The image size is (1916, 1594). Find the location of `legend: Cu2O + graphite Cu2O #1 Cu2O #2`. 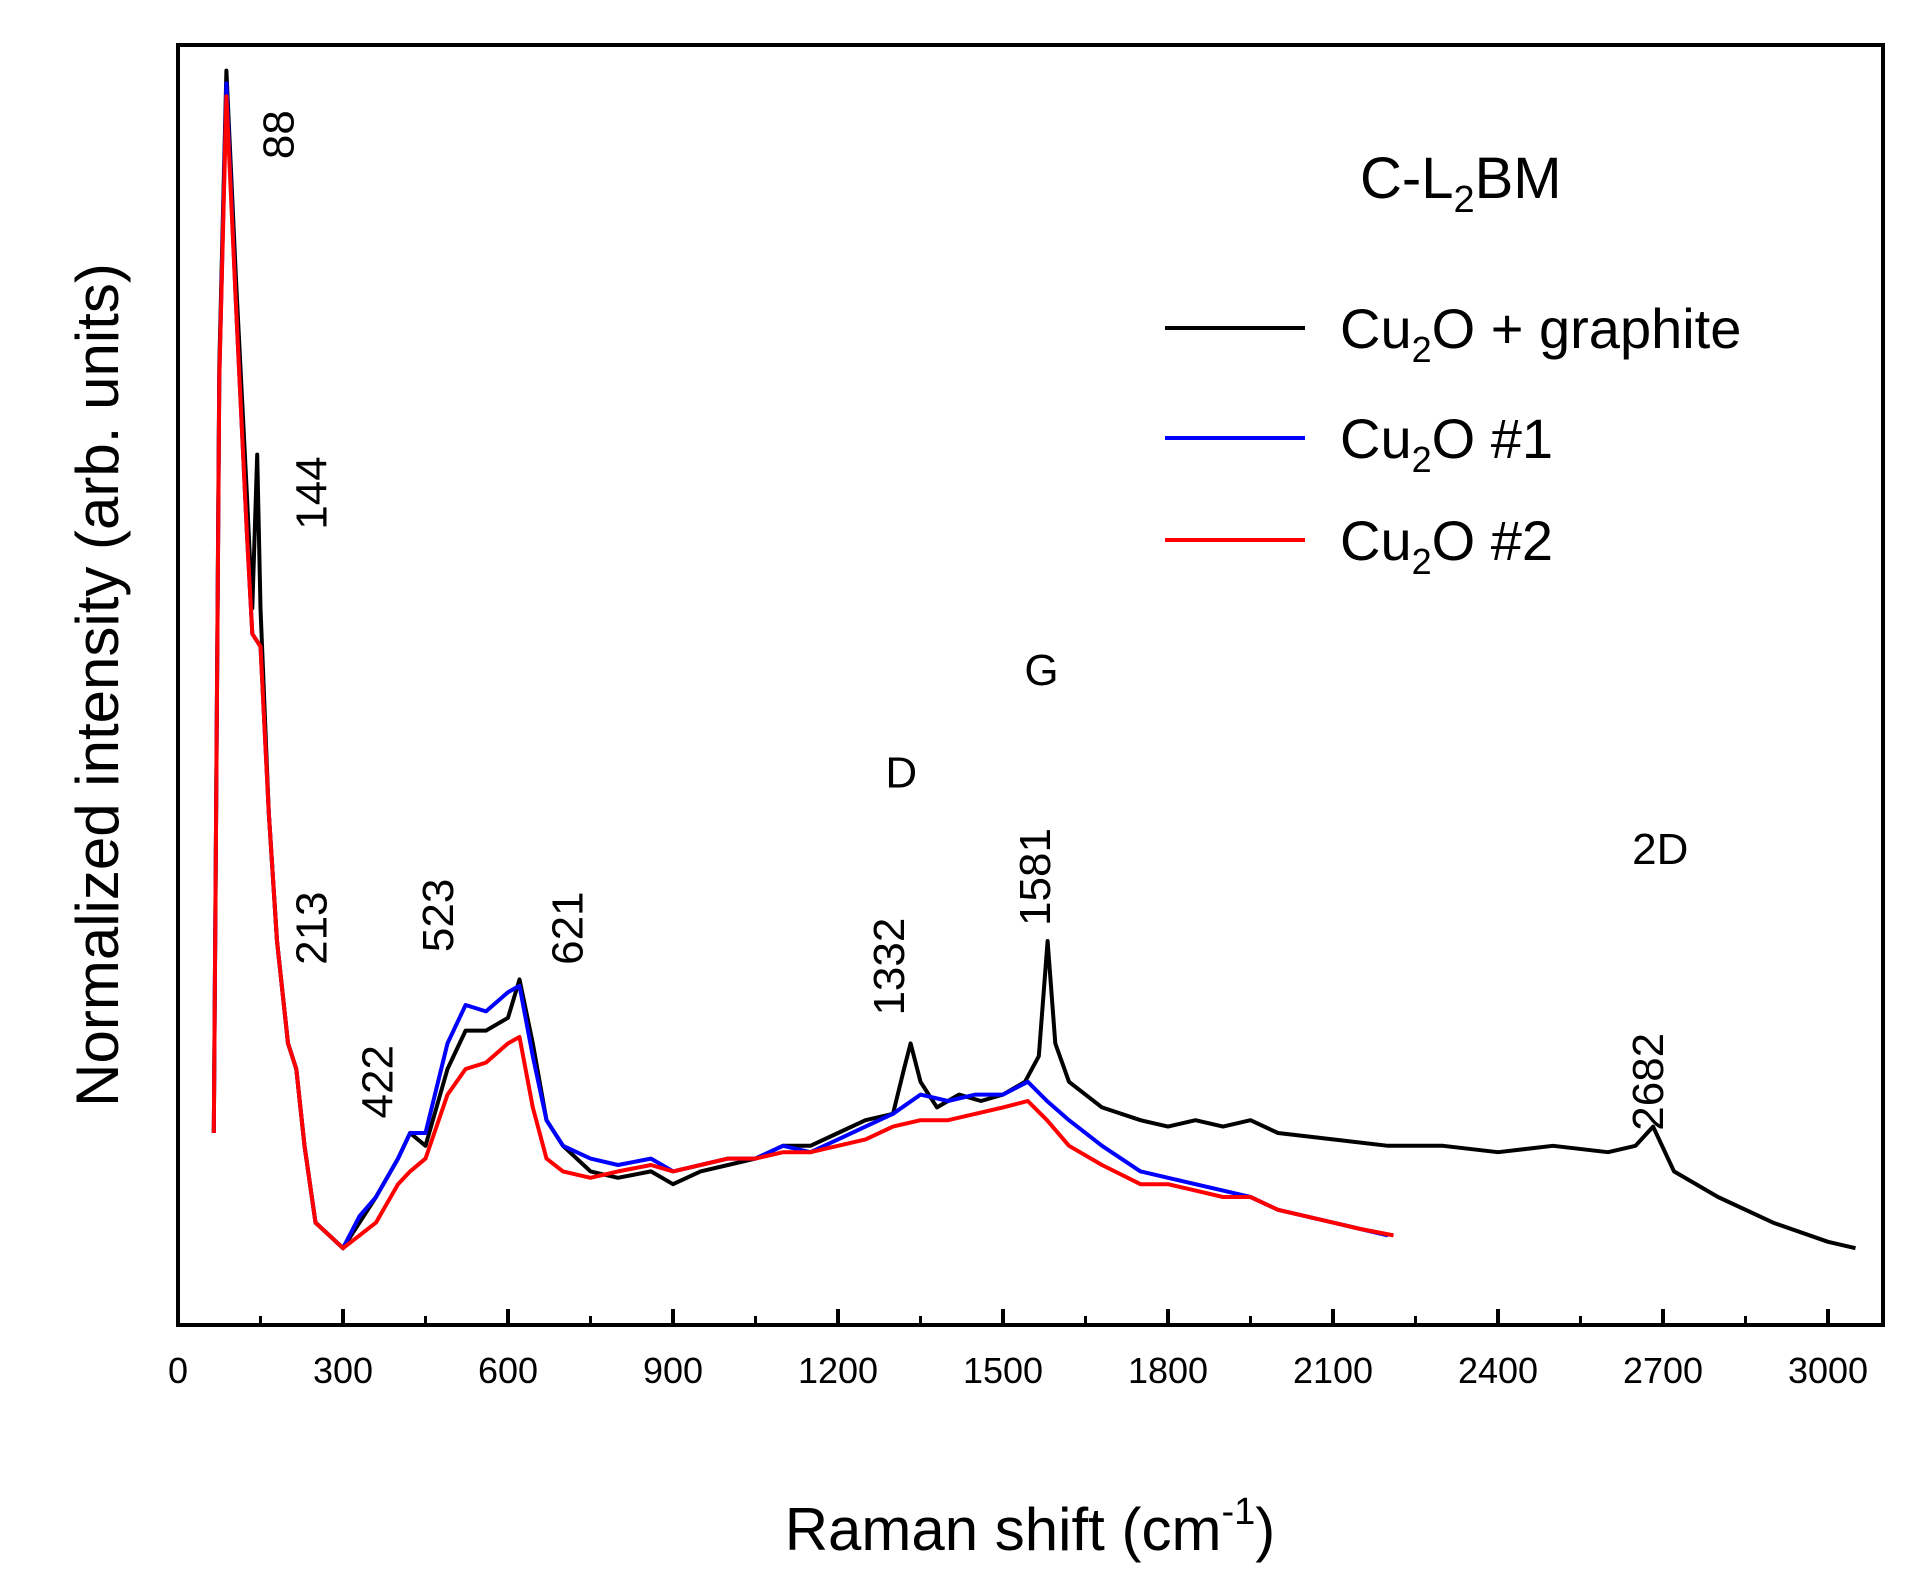

legend: Cu2O + graphite Cu2O #1 Cu2O #2 is located at coordinates (1453, 439).